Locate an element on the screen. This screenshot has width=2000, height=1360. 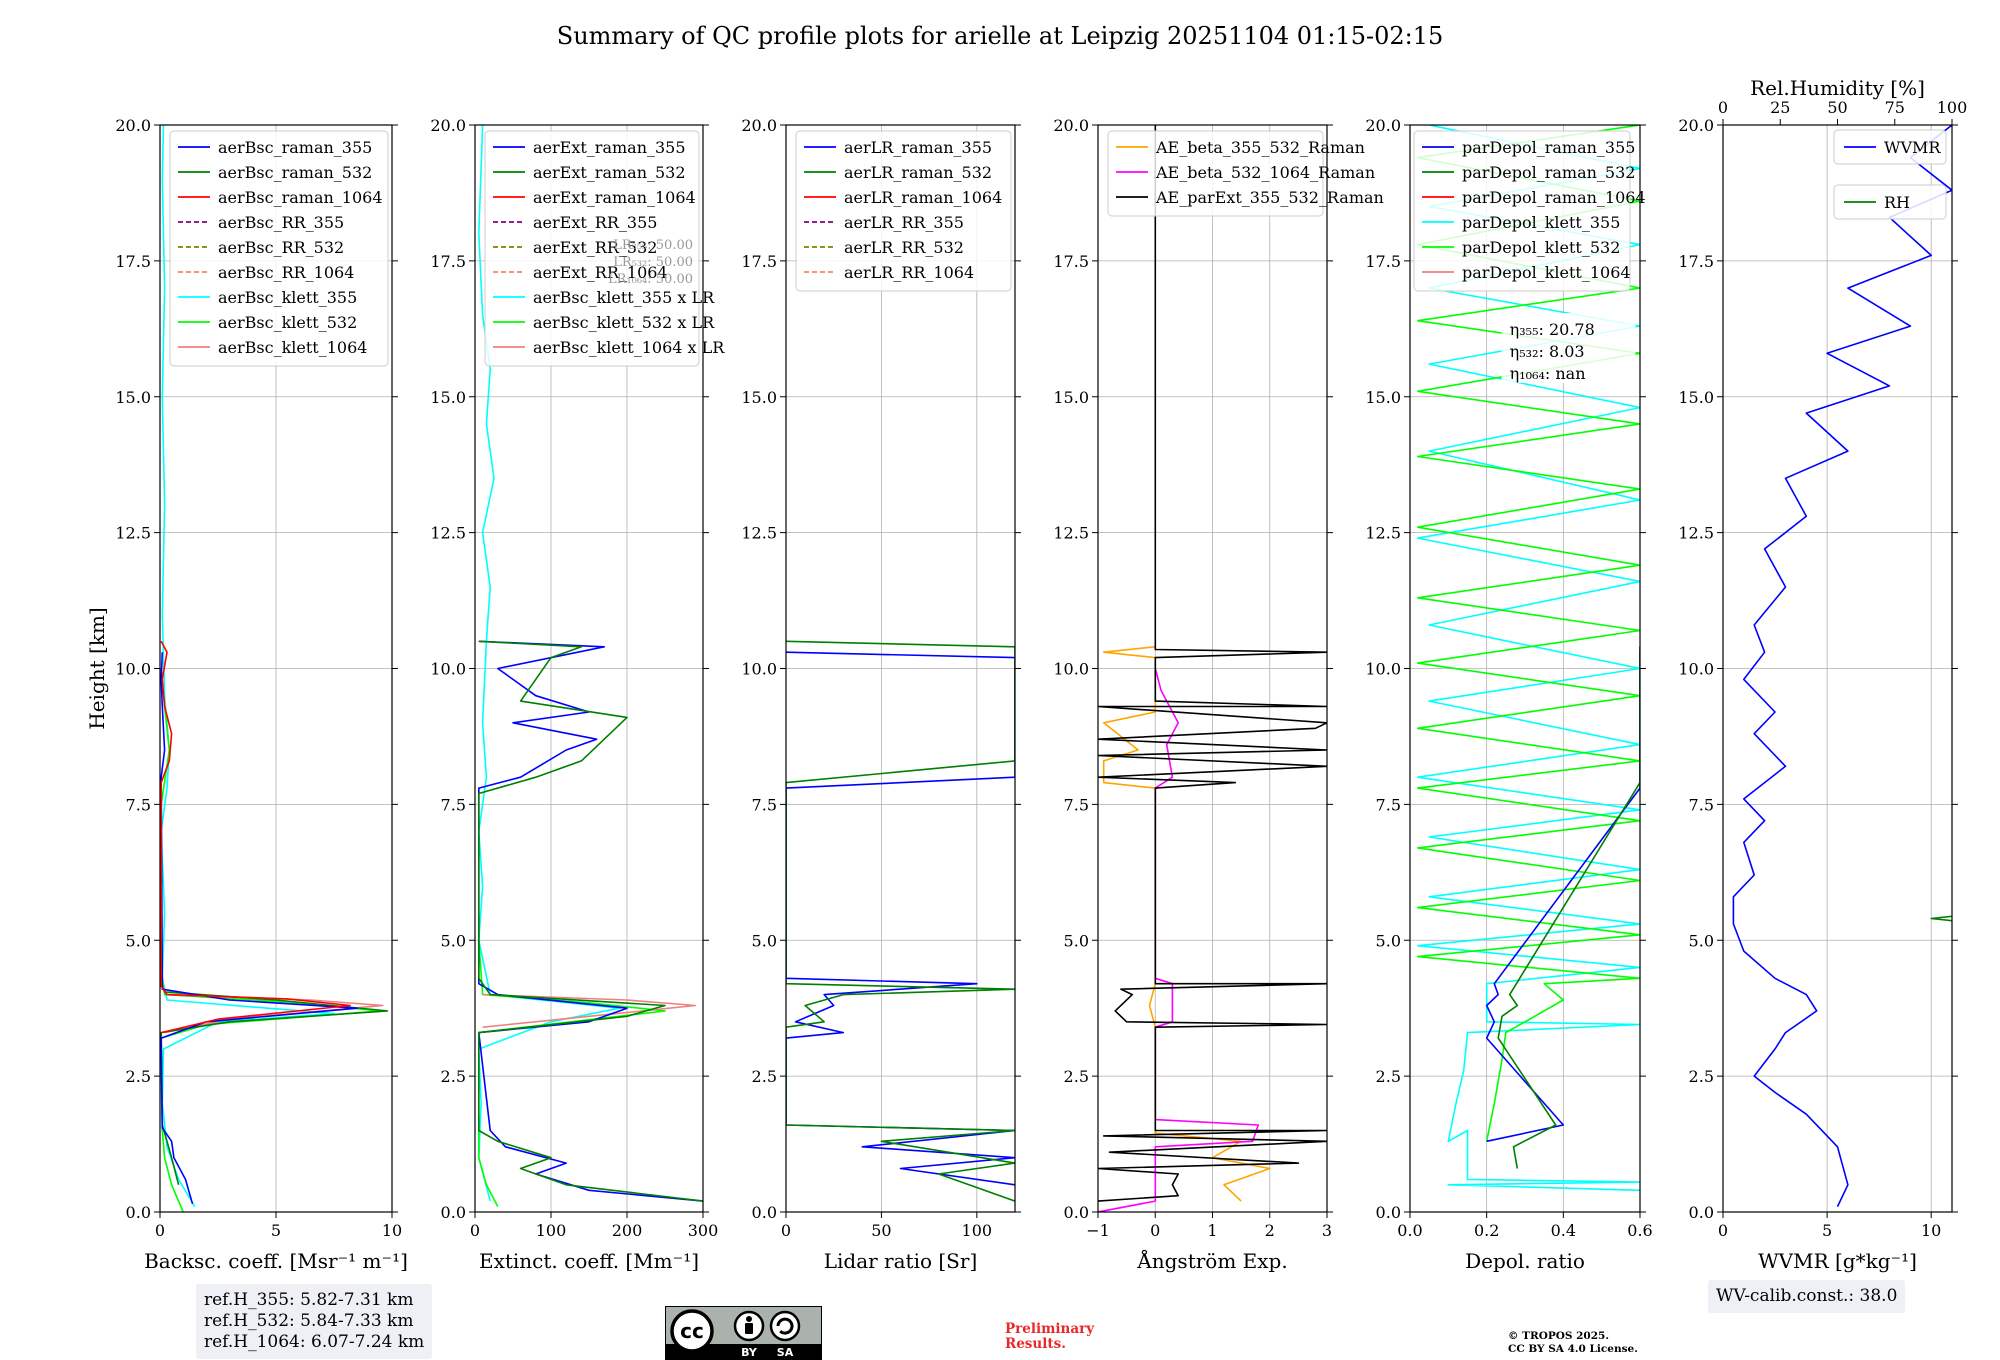
legend-label: RH is located at coordinates (1897, 202).